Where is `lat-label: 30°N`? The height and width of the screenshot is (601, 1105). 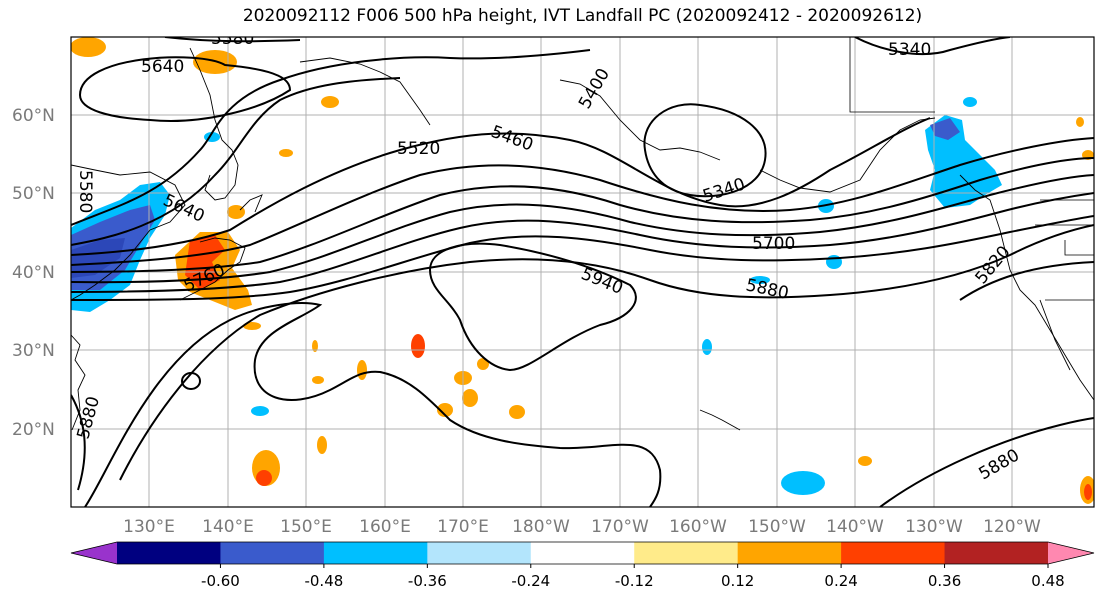
lat-label: 30°N is located at coordinates (33, 351).